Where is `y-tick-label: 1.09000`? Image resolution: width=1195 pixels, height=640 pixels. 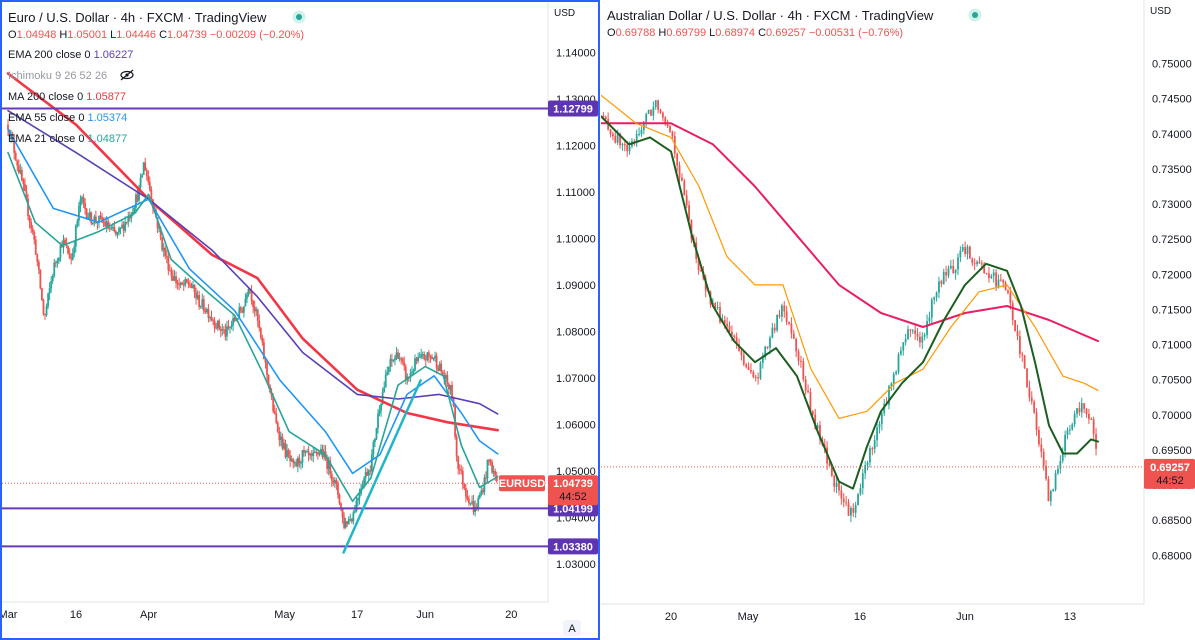 y-tick-label: 1.09000 is located at coordinates (576, 286).